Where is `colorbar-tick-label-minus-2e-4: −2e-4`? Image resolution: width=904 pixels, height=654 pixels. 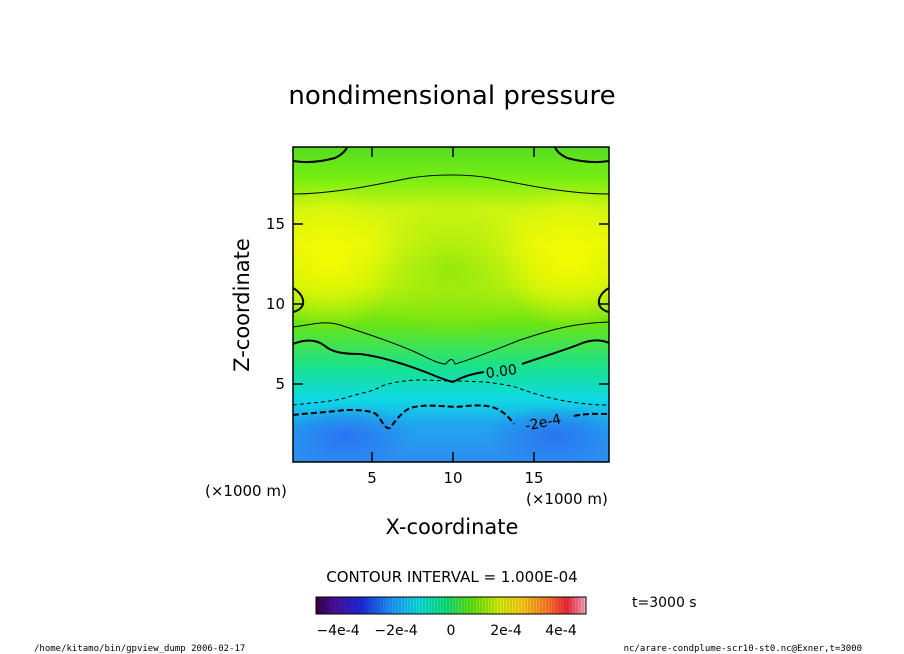 colorbar-tick-label-minus-2e-4: −2e-4 is located at coordinates (395, 631).